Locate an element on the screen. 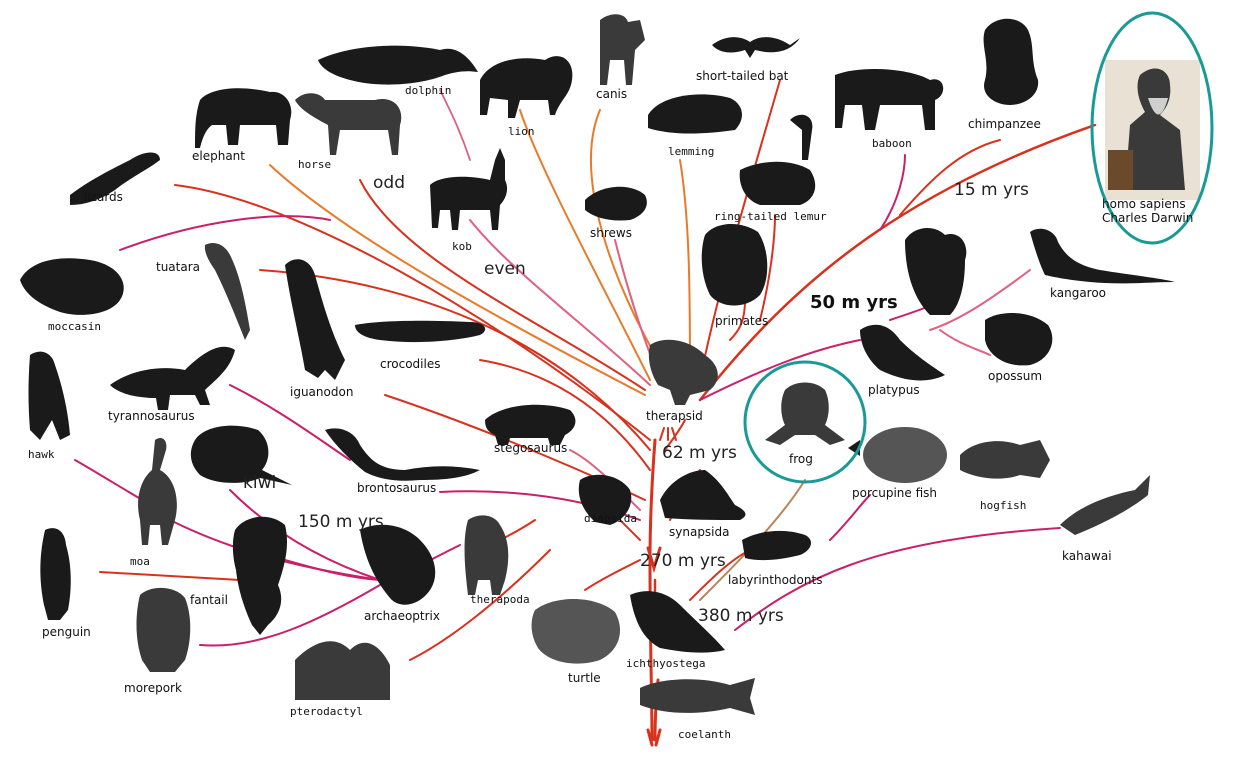 The width and height of the screenshot is (1240, 765). label-even: even is located at coordinates (505, 269).